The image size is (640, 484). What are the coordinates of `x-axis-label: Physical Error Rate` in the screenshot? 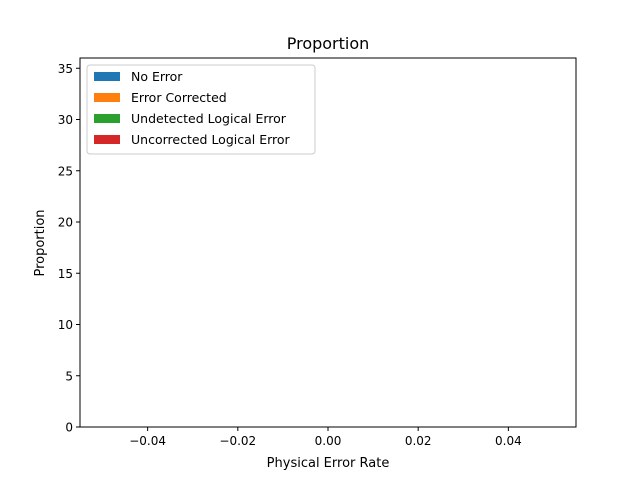 It's located at (328, 463).